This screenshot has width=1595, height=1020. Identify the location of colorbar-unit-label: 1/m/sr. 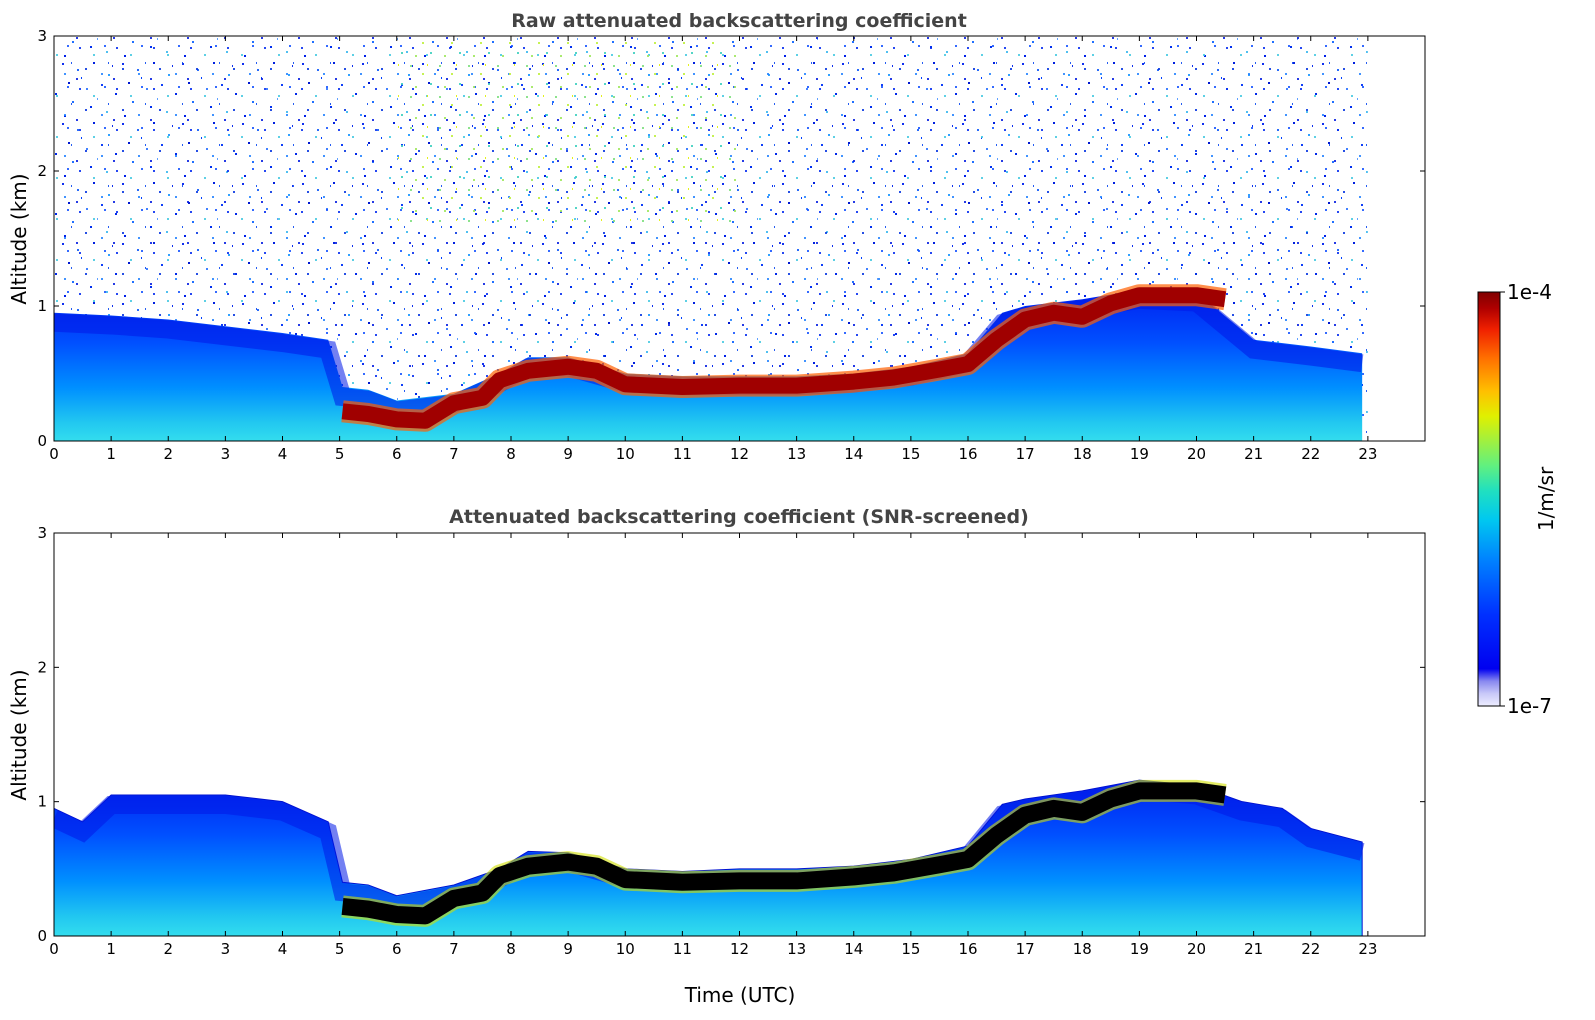
(1546, 498).